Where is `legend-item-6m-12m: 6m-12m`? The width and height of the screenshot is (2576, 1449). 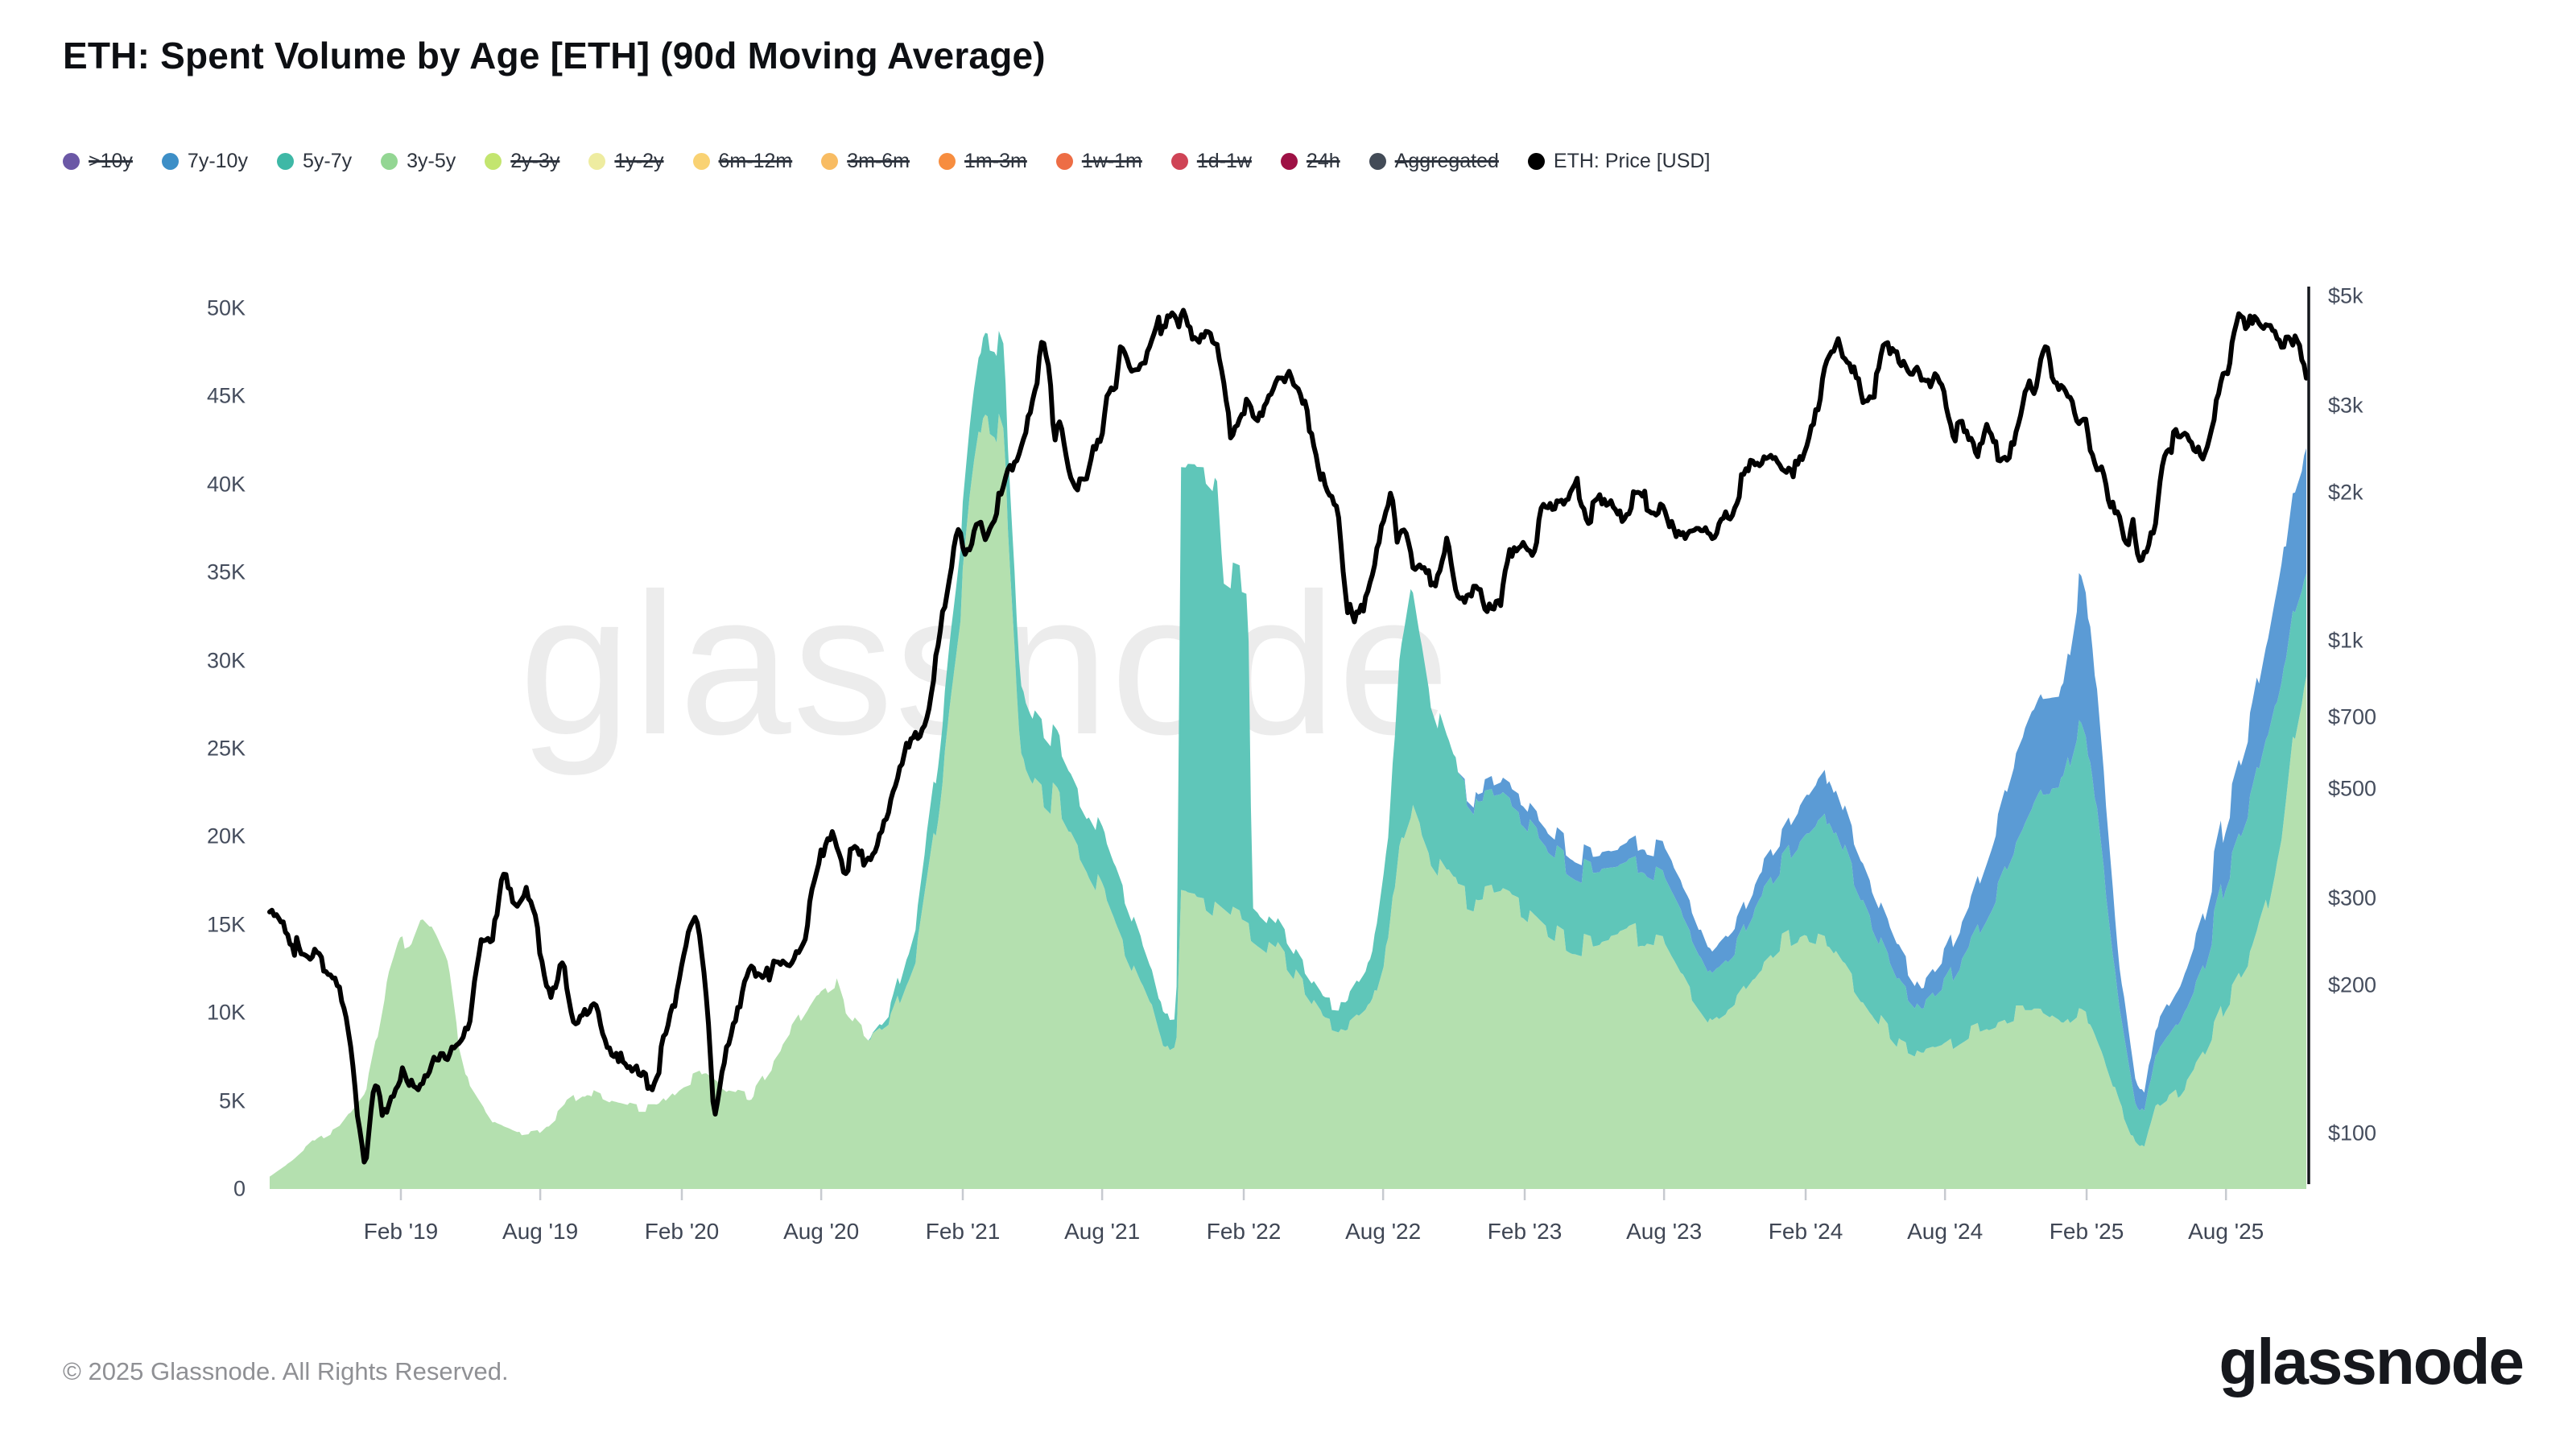 legend-item-6m-12m: 6m-12m is located at coordinates (742, 161).